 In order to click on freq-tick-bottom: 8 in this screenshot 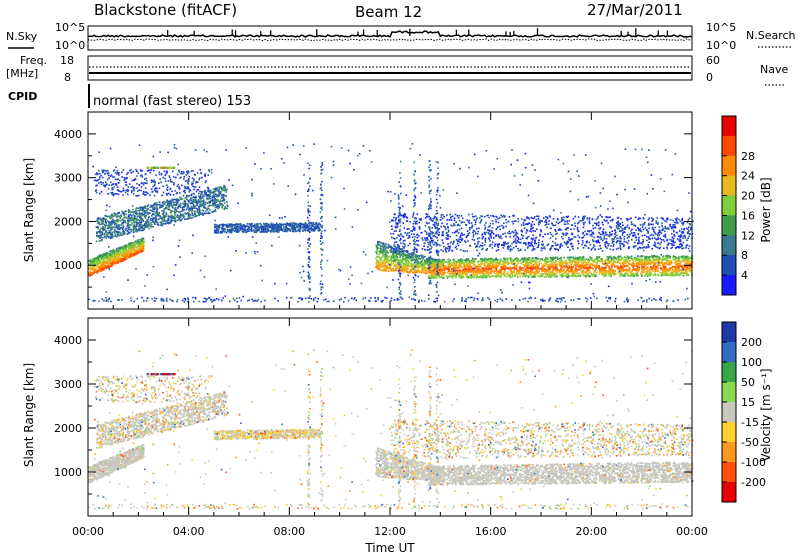, I will do `click(67, 77)`.